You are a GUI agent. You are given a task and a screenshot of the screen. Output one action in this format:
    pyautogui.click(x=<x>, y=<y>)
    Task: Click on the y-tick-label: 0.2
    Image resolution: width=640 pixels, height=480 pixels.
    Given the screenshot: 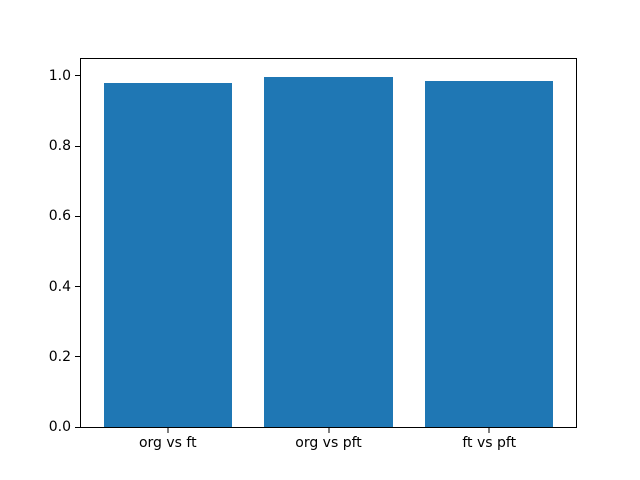 What is the action you would take?
    pyautogui.click(x=59, y=356)
    